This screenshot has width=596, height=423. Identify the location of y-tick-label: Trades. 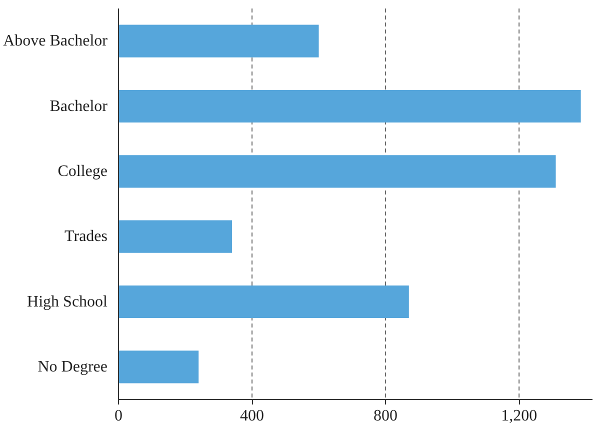
(86, 237).